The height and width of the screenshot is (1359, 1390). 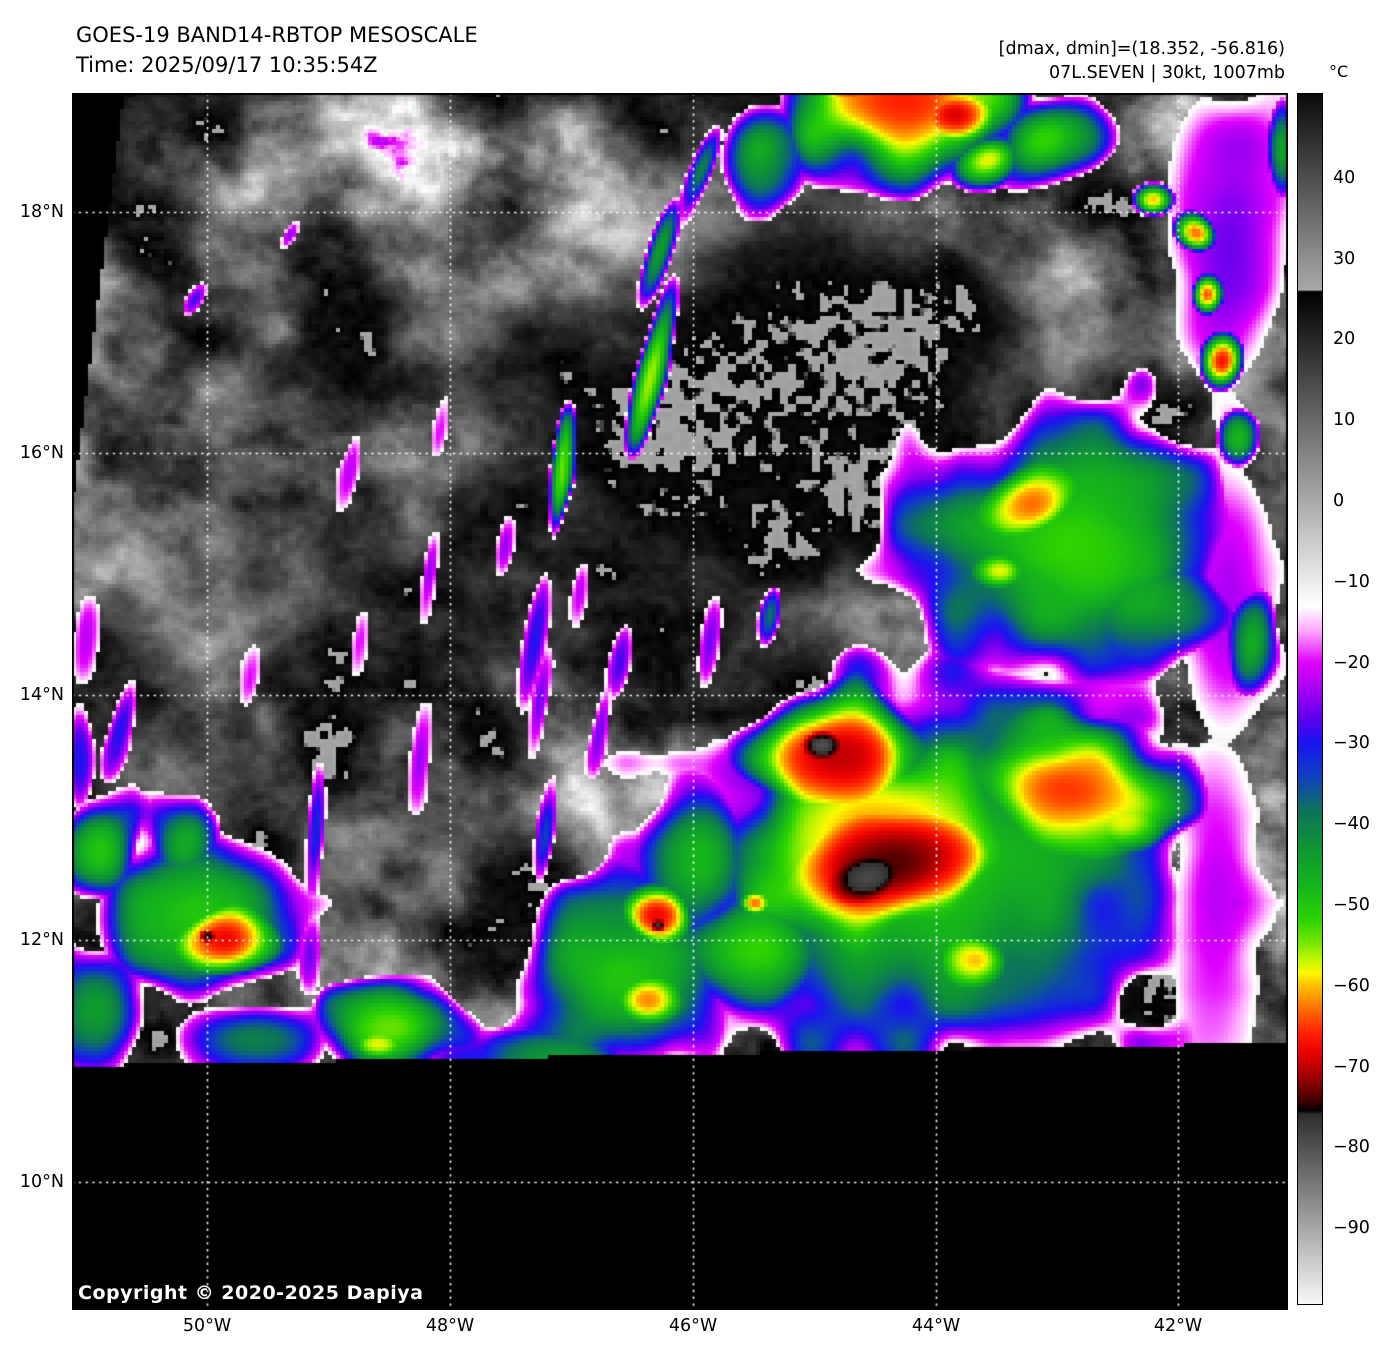 What do you see at coordinates (1141, 49) in the screenshot?
I see `dmax-dmin-annotation: [dmax, dmin]=(18.352, -56.816)` at bounding box center [1141, 49].